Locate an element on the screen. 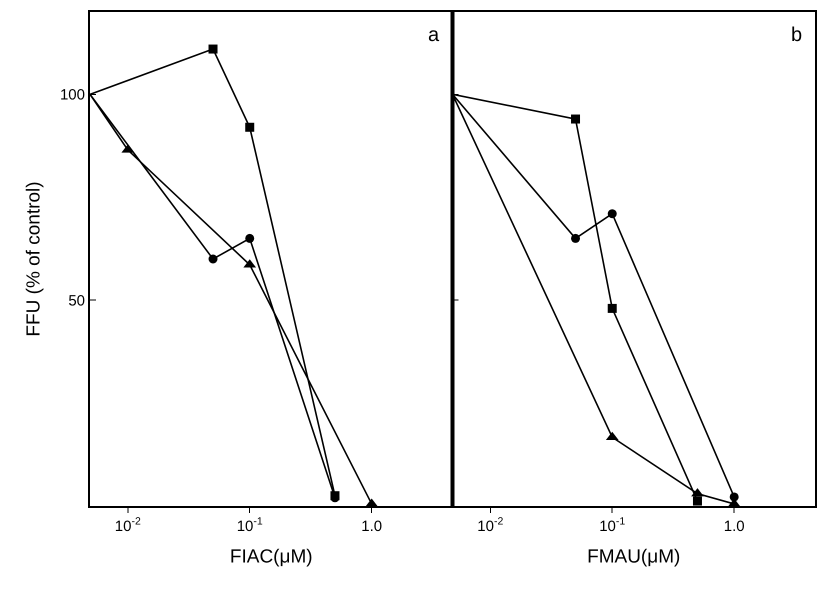 Image resolution: width=825 pixels, height=591 pixels. x-axis-title: FMAU(μM) is located at coordinates (633, 557).